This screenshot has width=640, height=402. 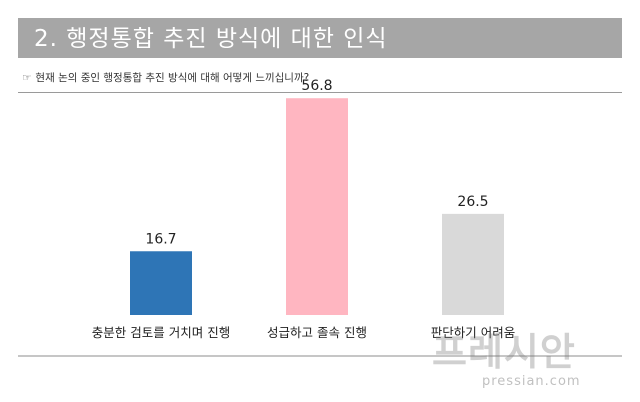 I want to click on watermark-logo: 프레시안, so click(x=504, y=352).